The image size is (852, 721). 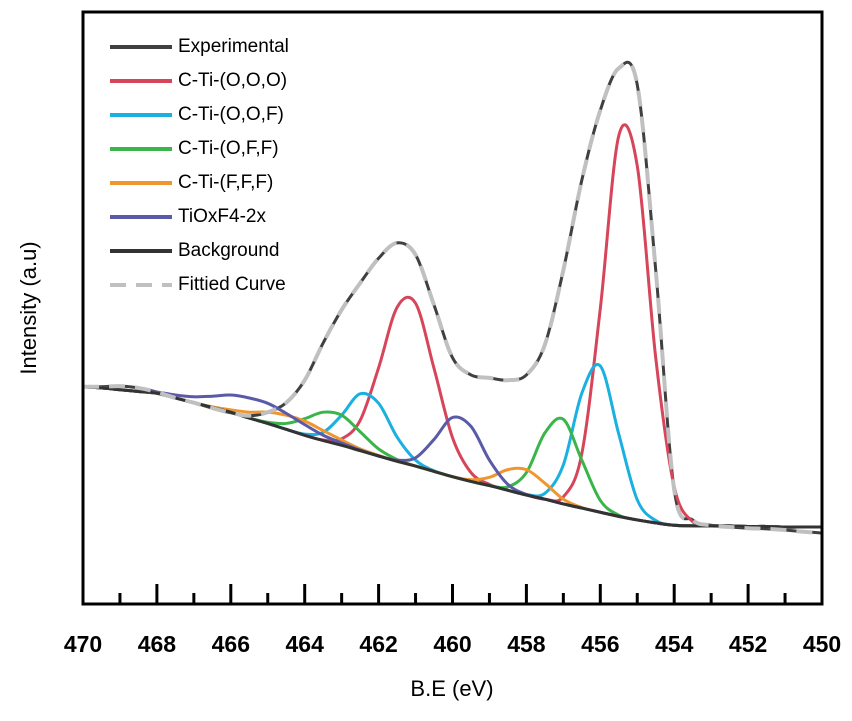 I want to click on x-tick-label: 458, so click(x=526, y=644).